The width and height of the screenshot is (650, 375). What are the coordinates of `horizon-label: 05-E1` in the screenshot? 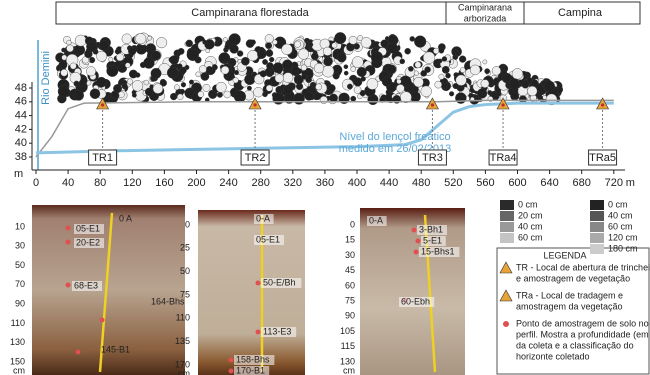 It's located at (268, 239).